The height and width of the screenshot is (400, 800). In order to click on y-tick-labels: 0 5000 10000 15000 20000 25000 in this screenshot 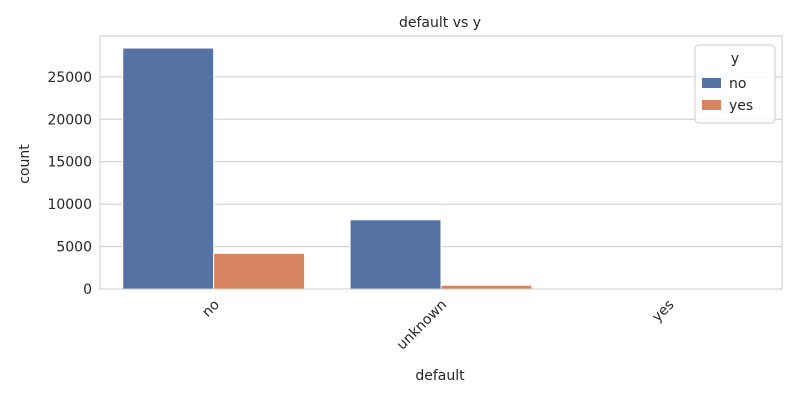, I will do `click(69, 184)`.